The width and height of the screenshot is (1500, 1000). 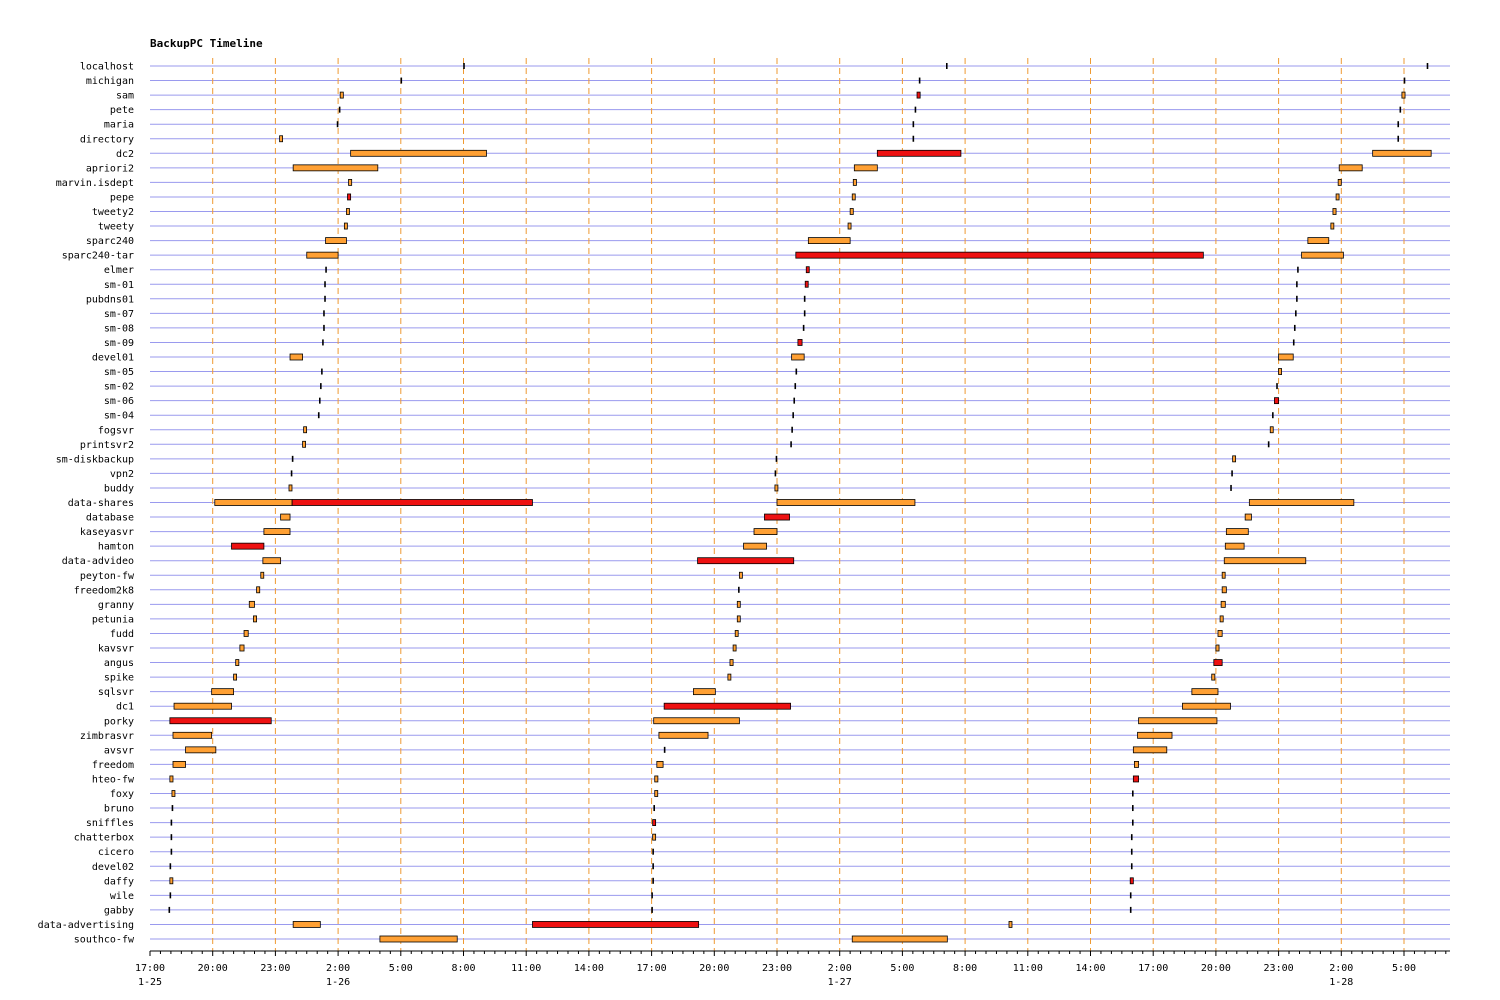 I want to click on host-label: sm-05, so click(x=119, y=372).